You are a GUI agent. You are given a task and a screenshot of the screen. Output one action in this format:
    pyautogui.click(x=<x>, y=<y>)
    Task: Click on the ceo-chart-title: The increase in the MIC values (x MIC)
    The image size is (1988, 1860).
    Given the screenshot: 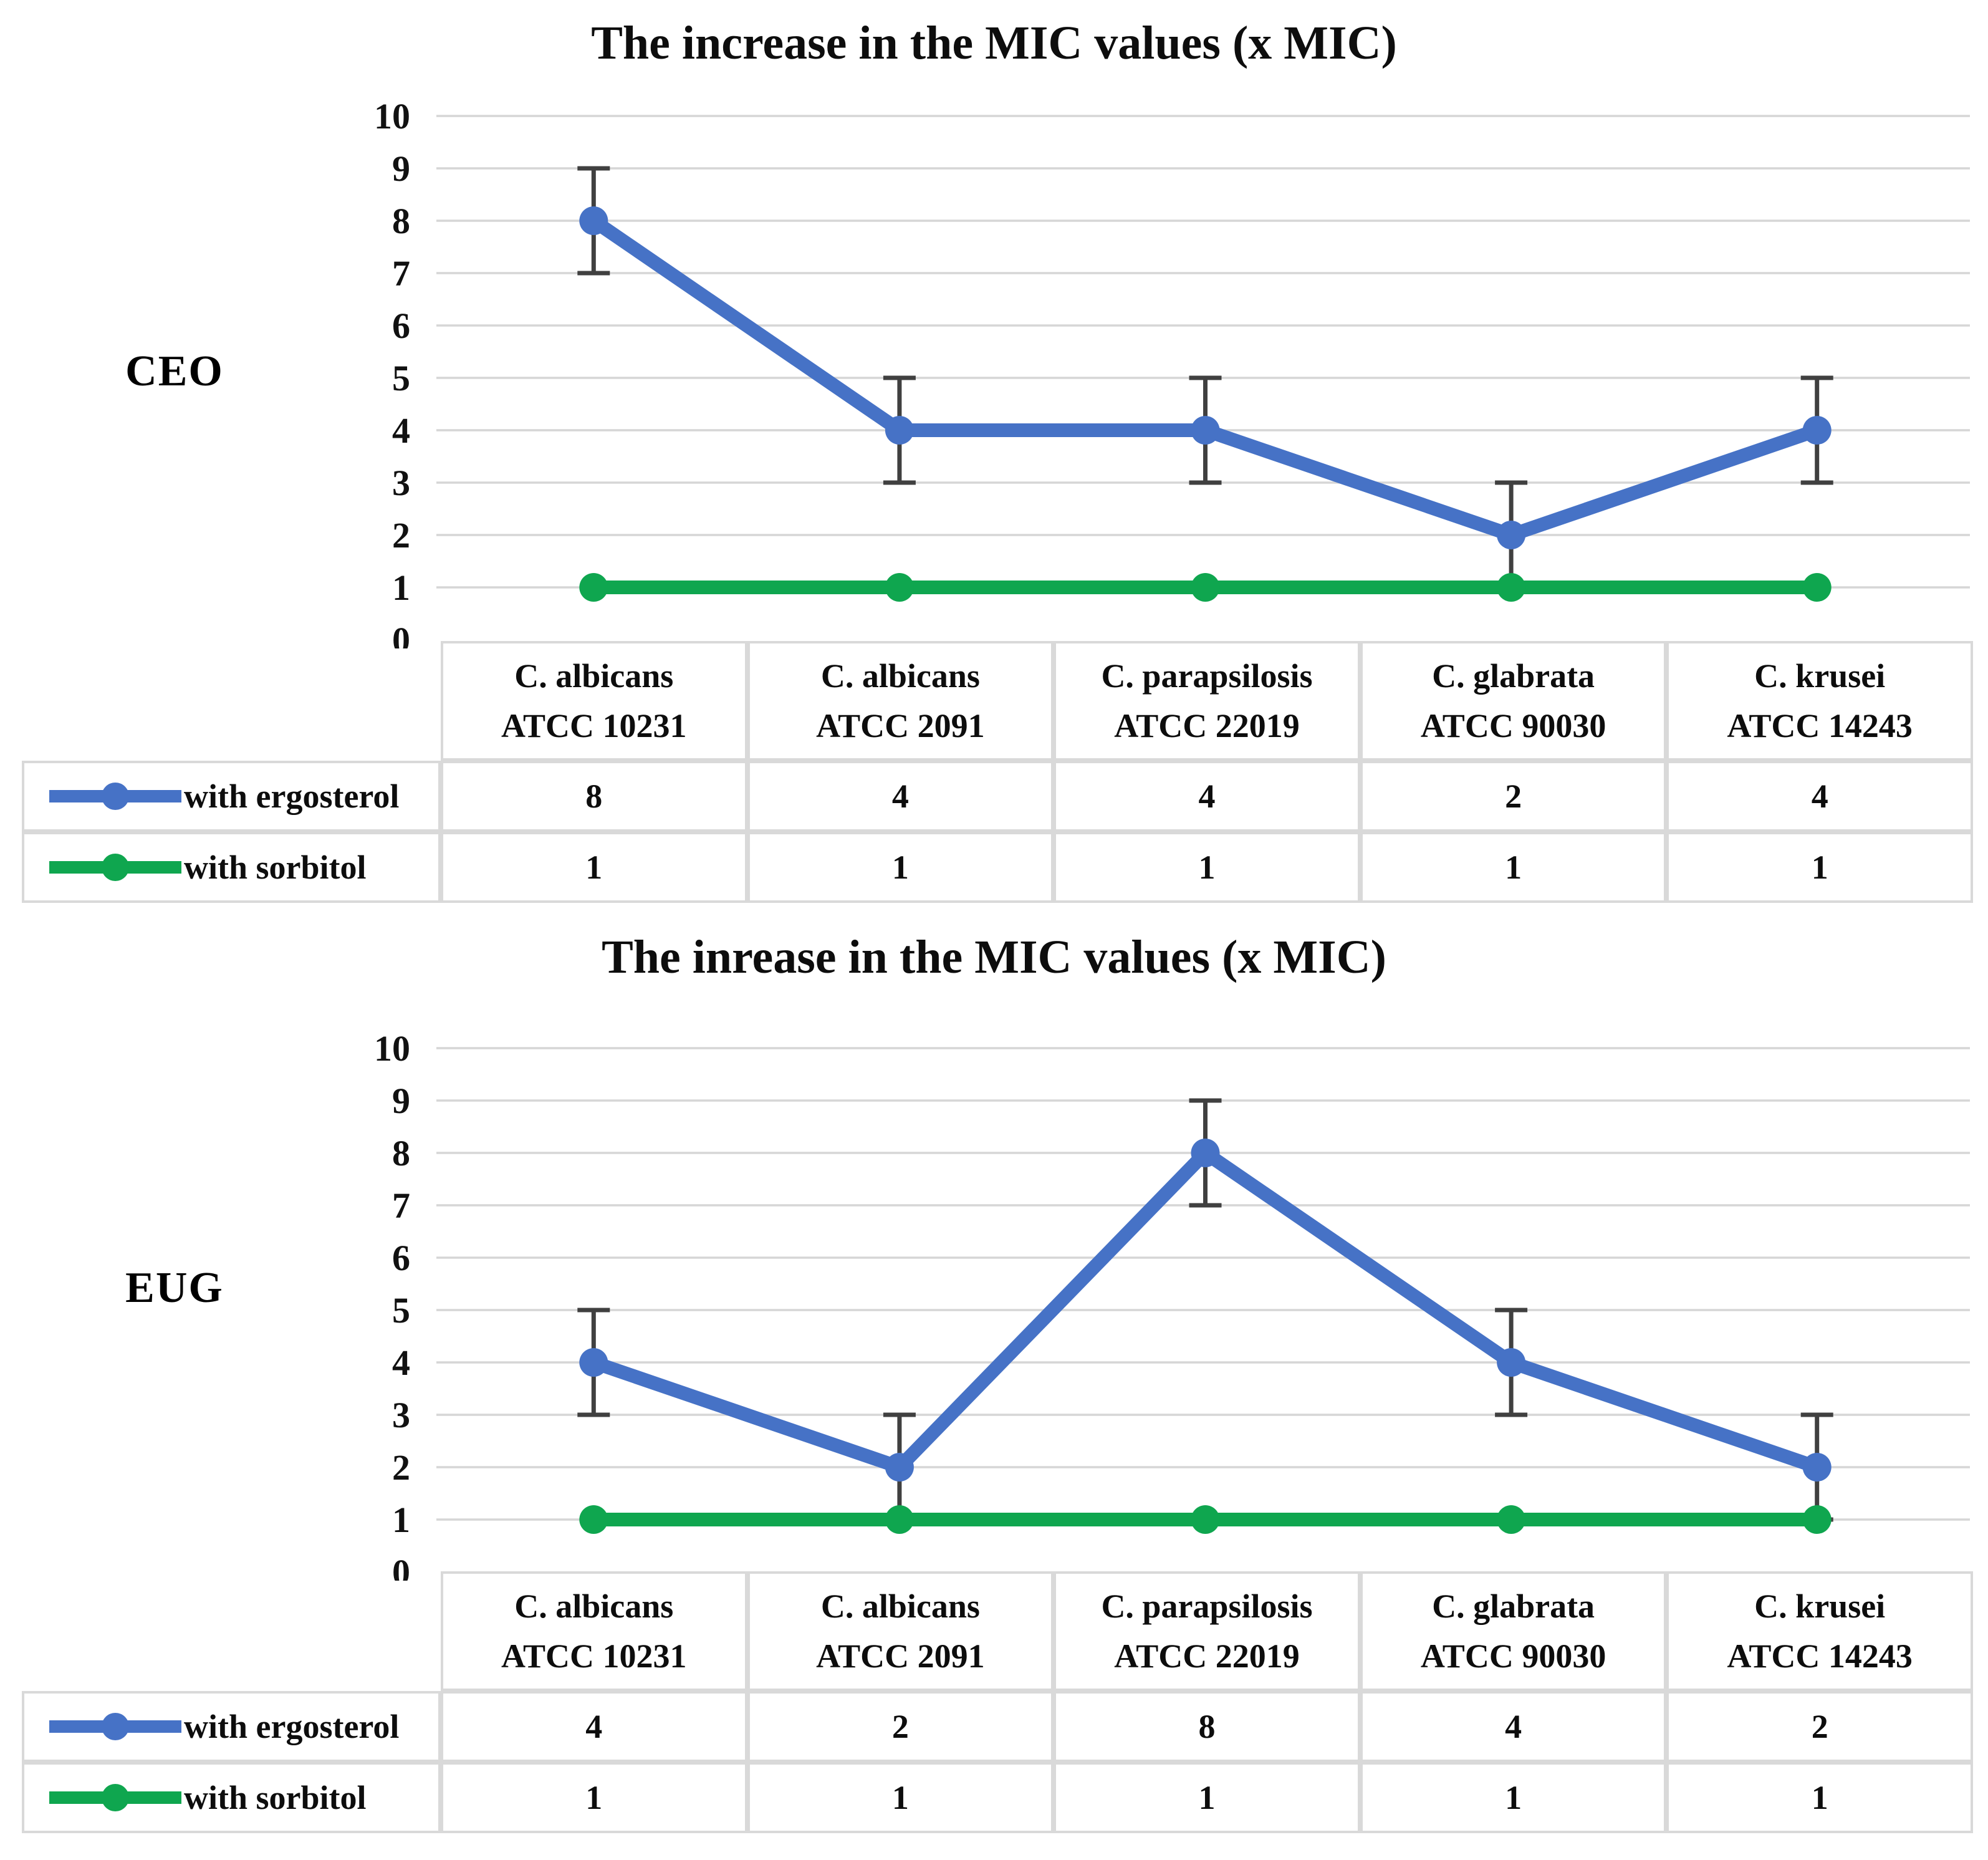 What is the action you would take?
    pyautogui.click(x=994, y=43)
    